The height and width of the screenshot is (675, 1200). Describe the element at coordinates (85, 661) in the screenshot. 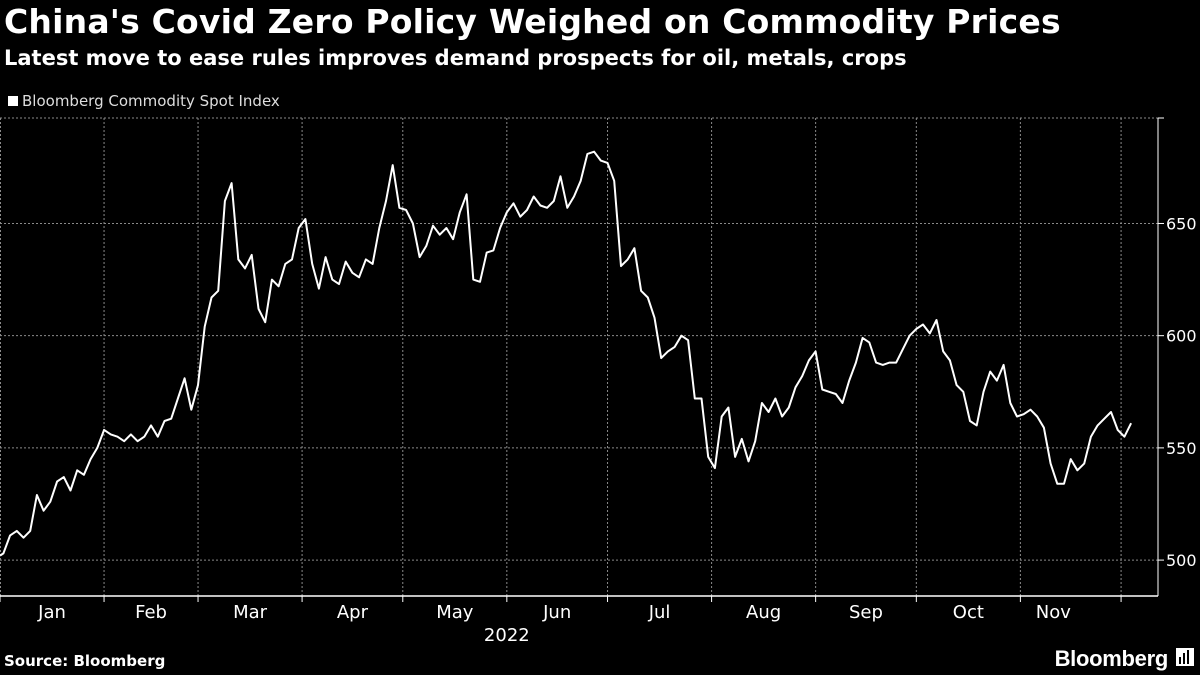

I see `source-note: Source: Bloomberg` at that location.